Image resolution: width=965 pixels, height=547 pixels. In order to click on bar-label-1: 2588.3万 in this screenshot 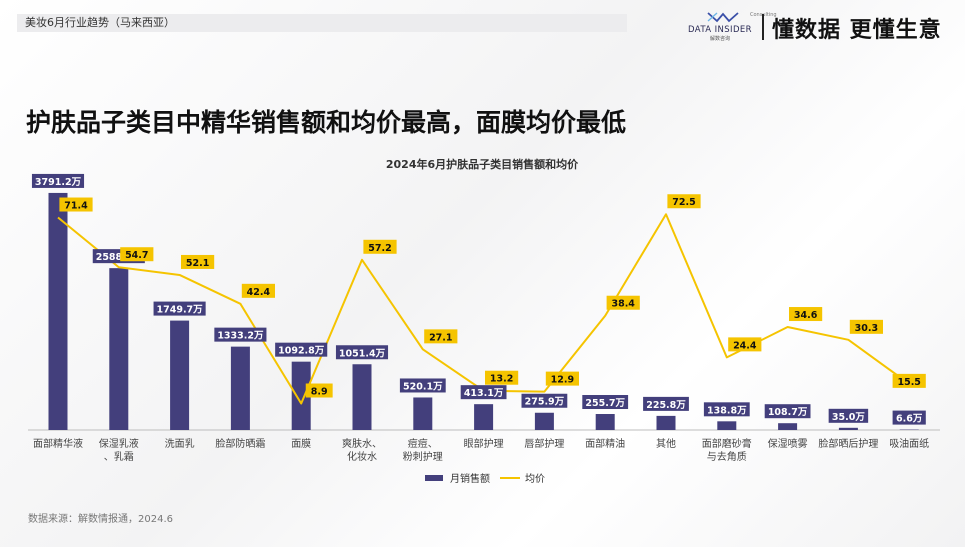, I will do `click(119, 257)`.